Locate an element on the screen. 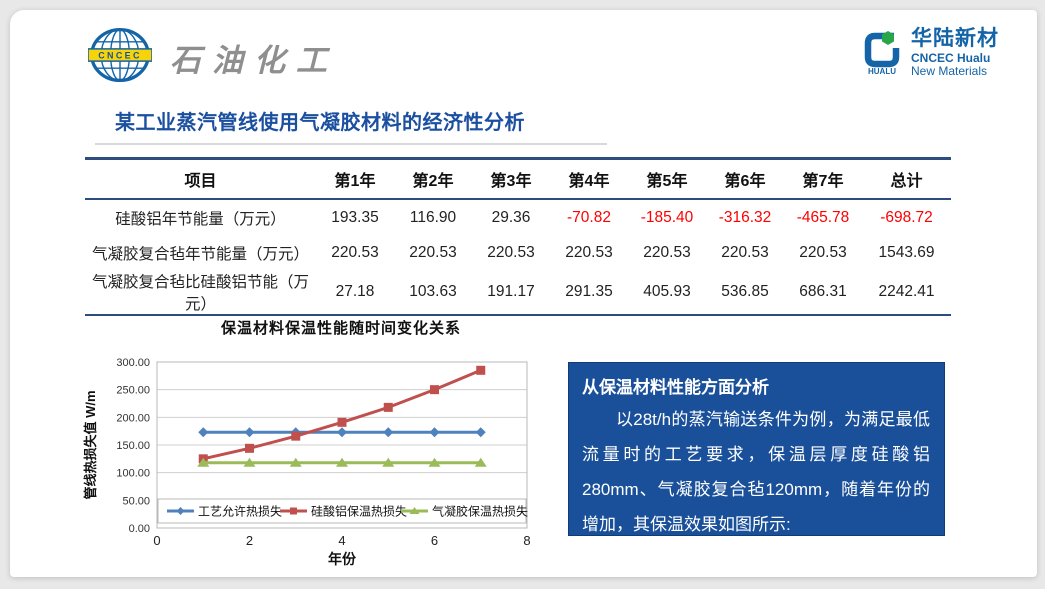  row-value: 103.63 is located at coordinates (433, 291).